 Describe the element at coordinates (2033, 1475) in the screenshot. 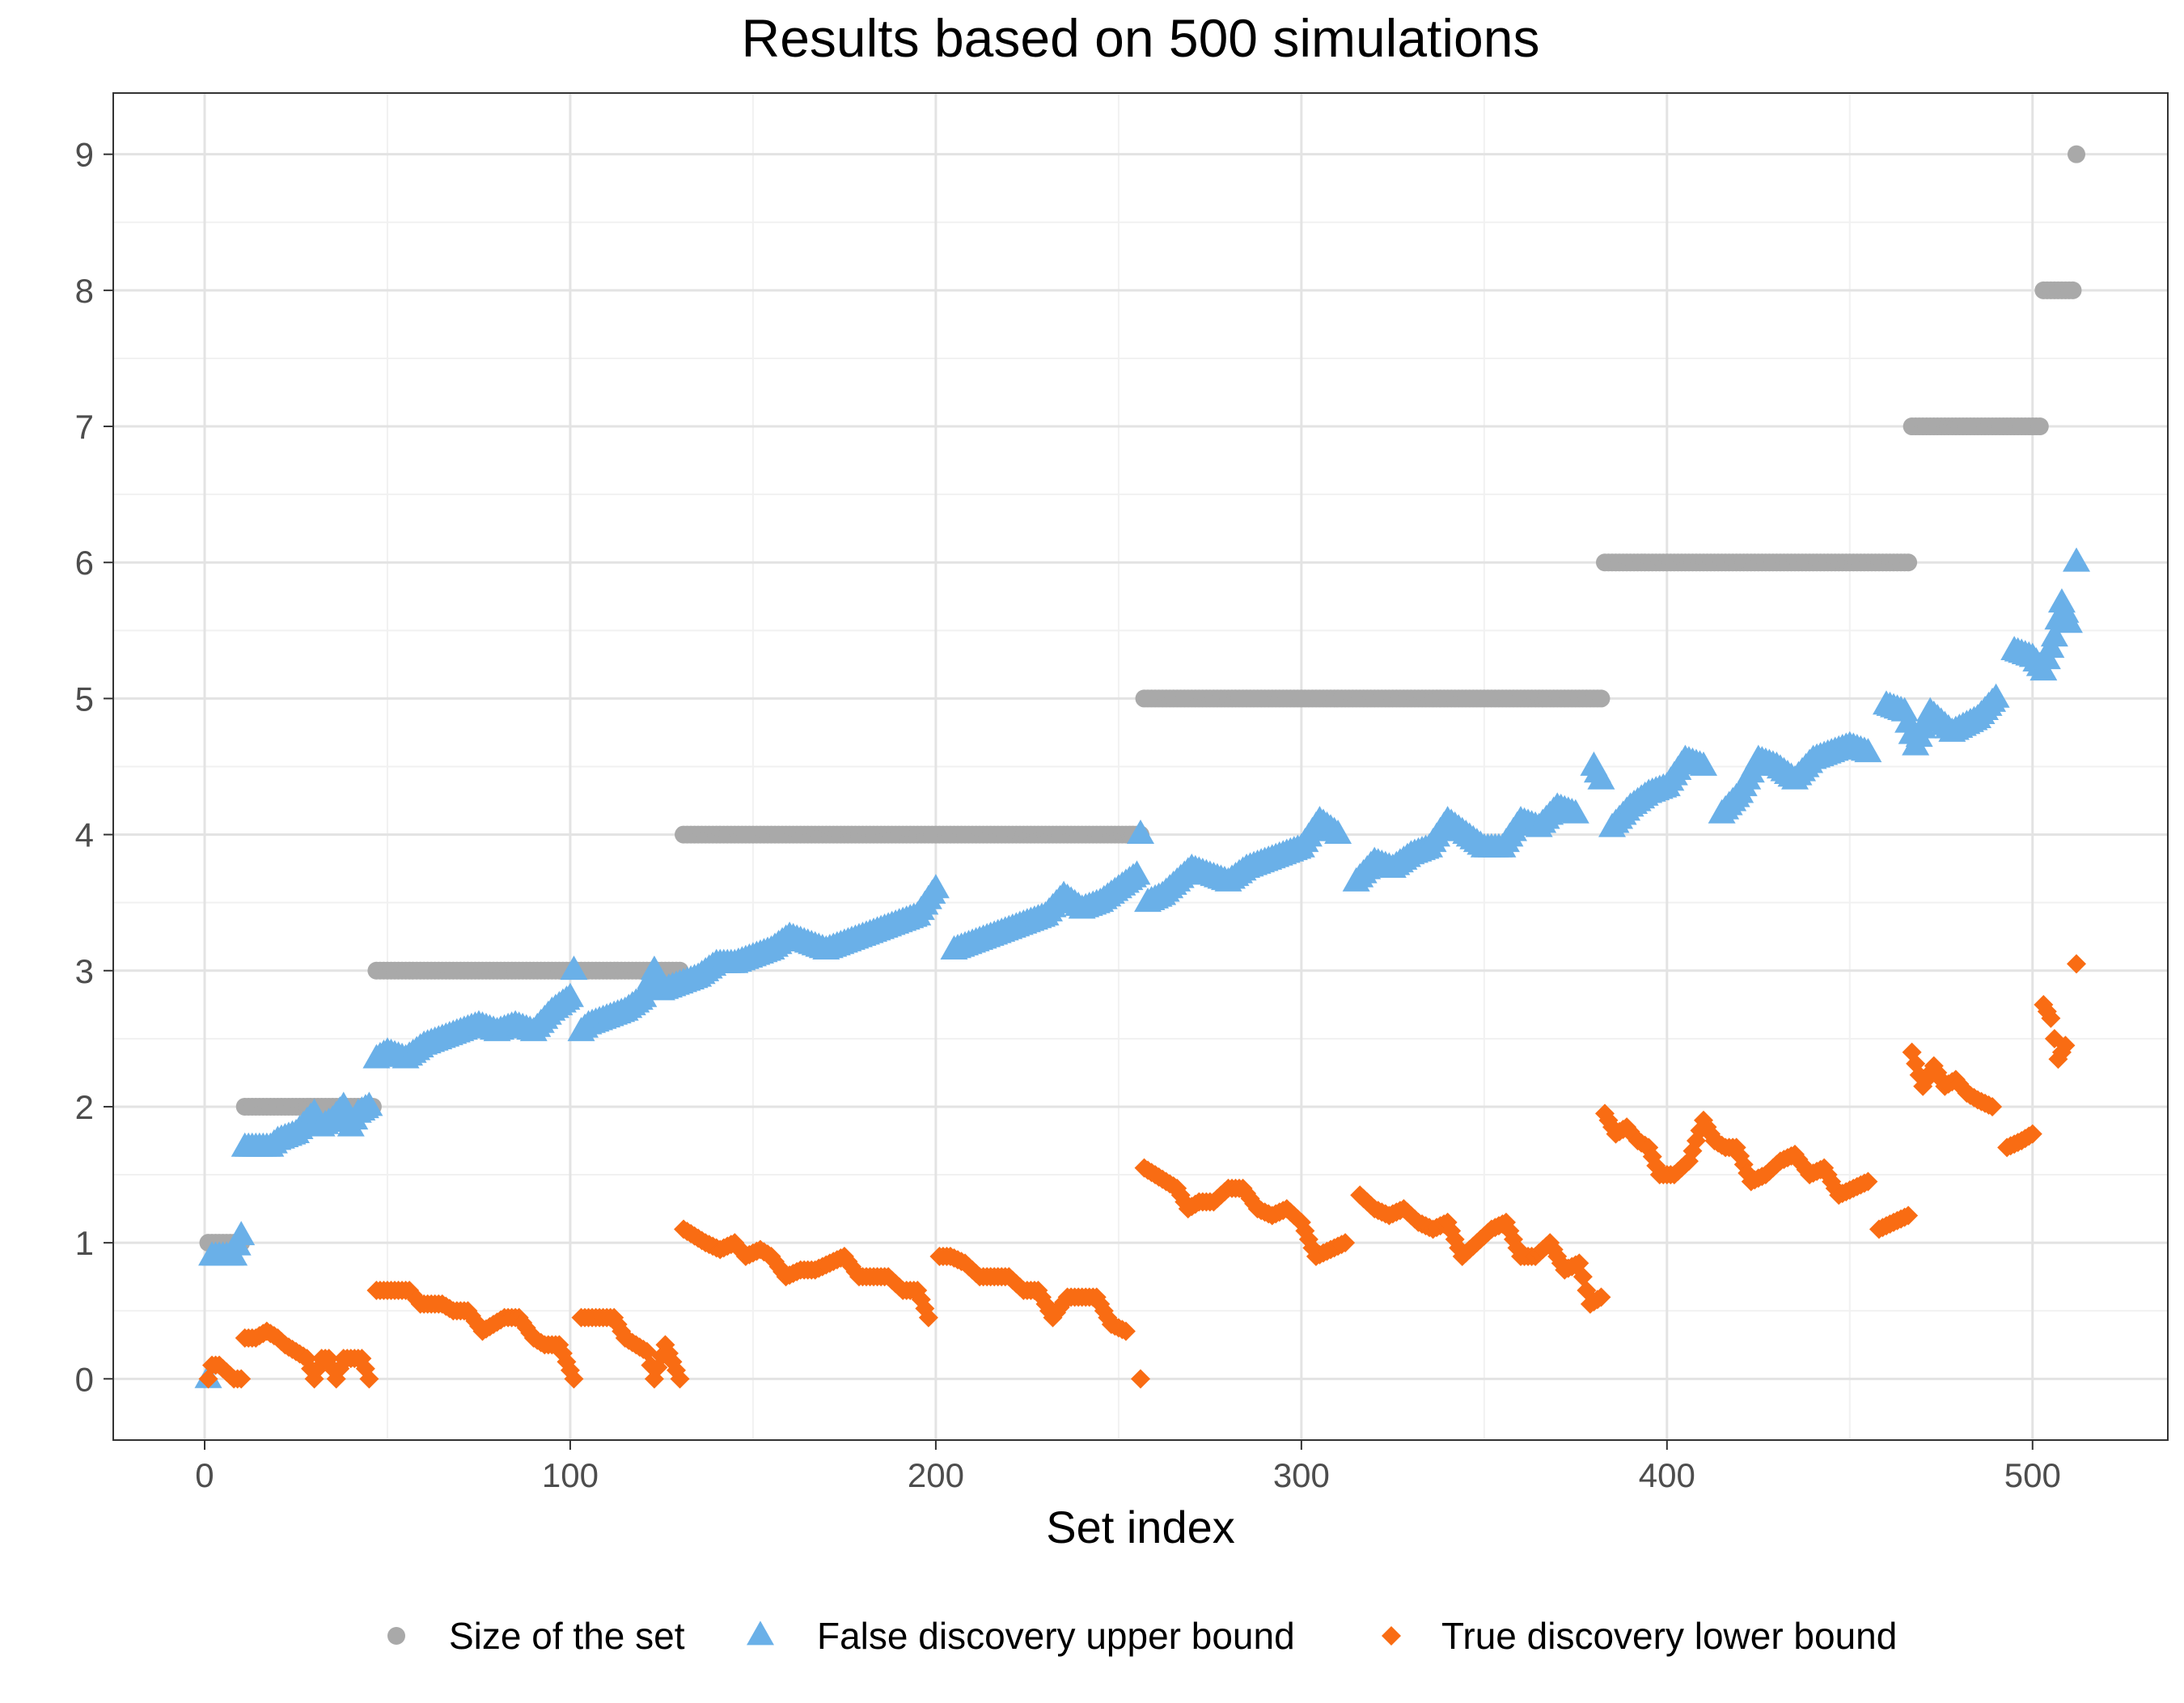

I see `x-tick-label: 500` at that location.